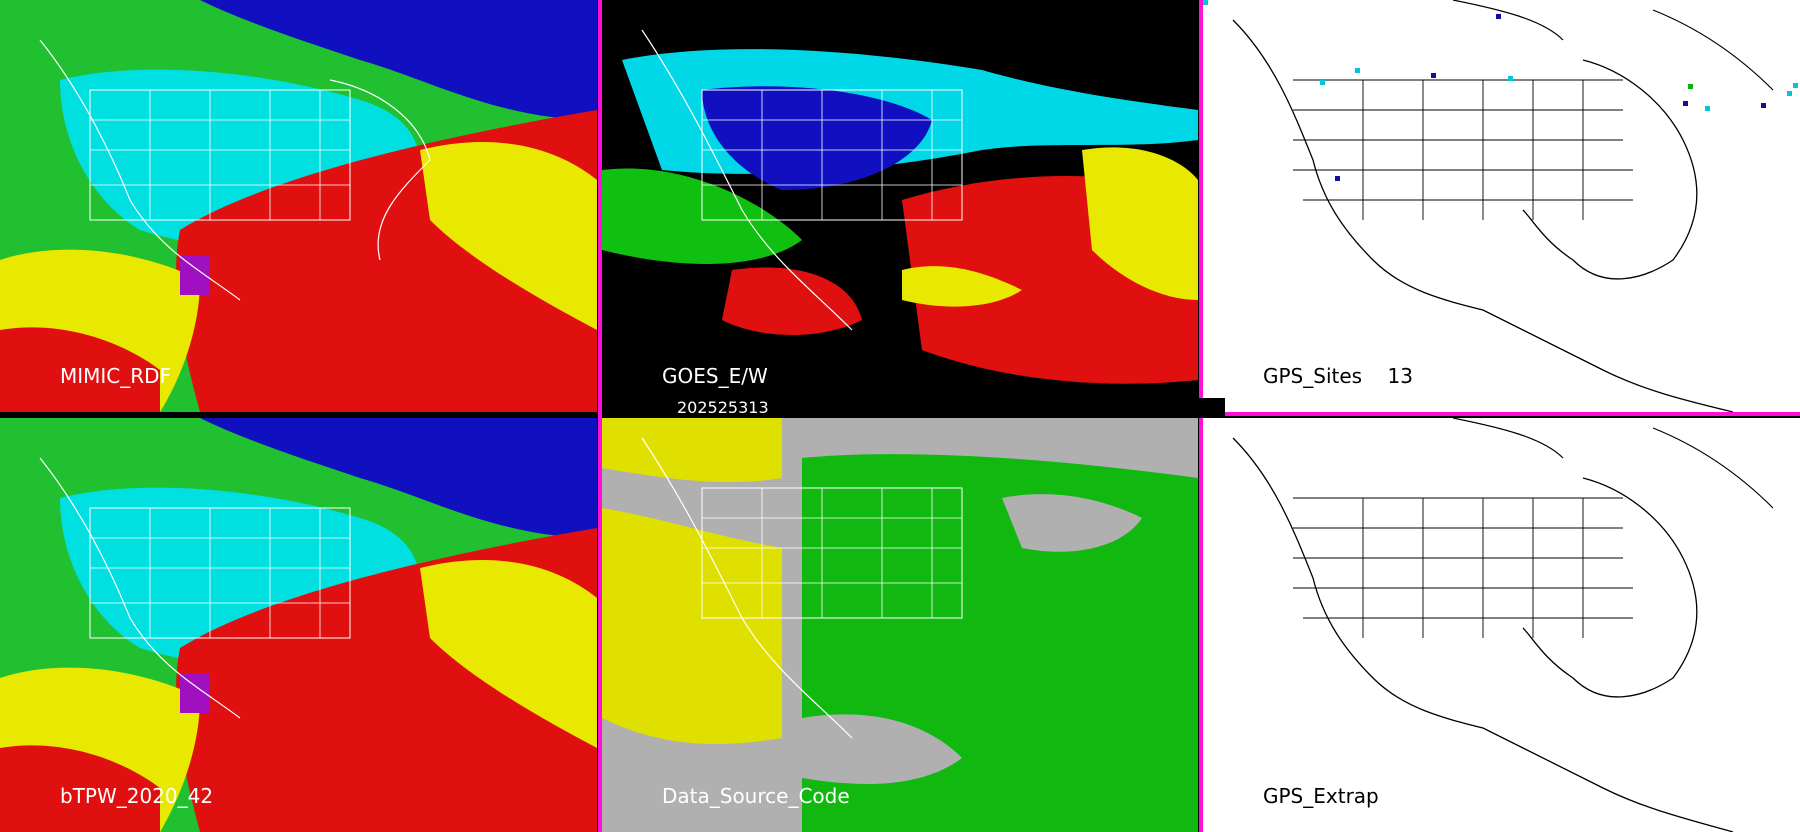 The height and width of the screenshot is (832, 1800). Describe the element at coordinates (1321, 796) in the screenshot. I see `panel-label-gps-extrap: GPS_Extrap` at that location.